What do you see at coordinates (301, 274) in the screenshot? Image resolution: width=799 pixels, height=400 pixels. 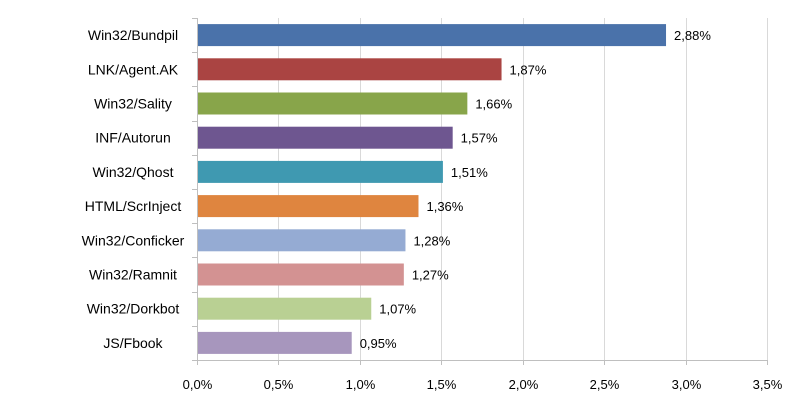 I see `bar-win32-ramnit` at bounding box center [301, 274].